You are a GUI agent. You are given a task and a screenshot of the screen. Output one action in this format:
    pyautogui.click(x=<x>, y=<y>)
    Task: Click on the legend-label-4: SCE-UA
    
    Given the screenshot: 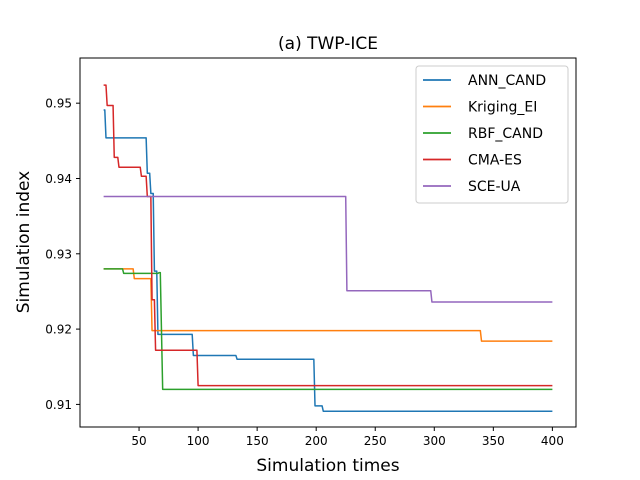 What is the action you would take?
    pyautogui.click(x=494, y=187)
    